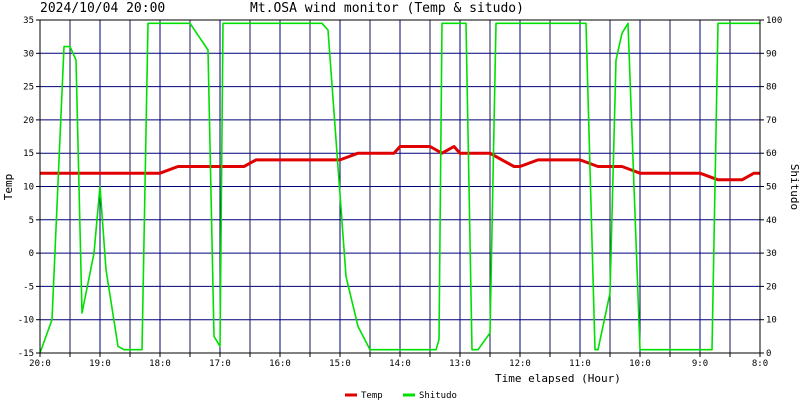 This screenshot has width=800, height=400. I want to click on x-tick-label: 16:0, so click(280, 364).